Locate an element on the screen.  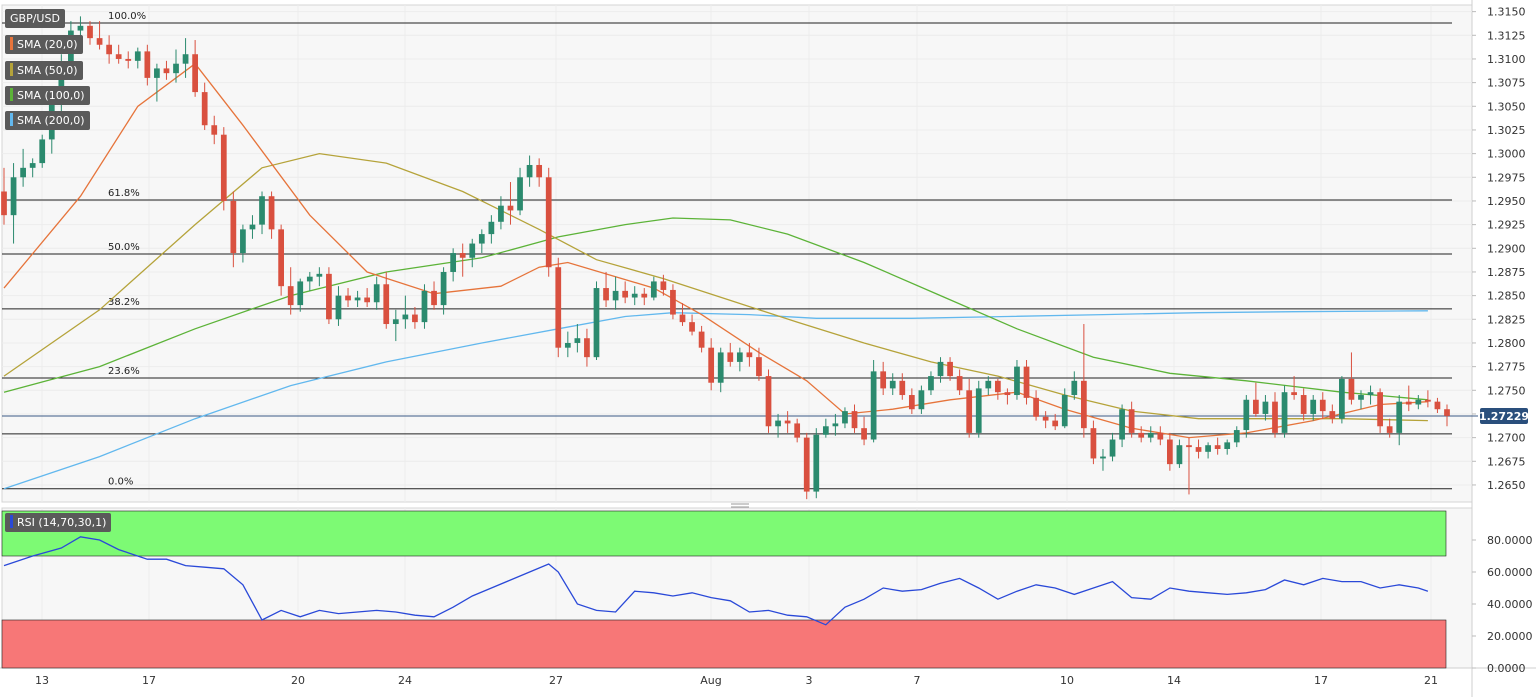
y-tick-label: 1.3025 is located at coordinates (1506, 130).